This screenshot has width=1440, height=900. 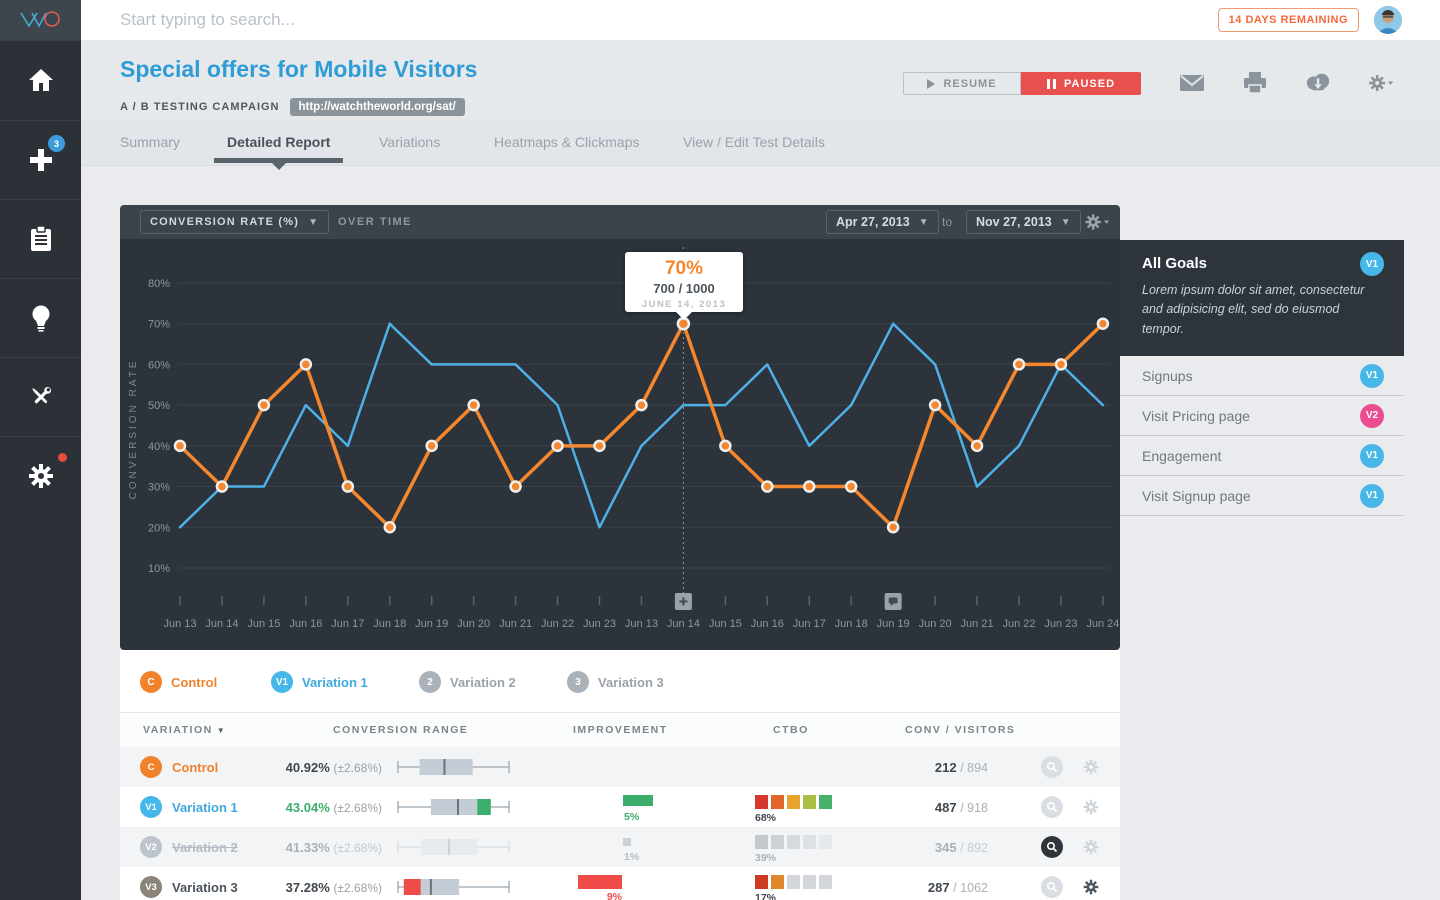 I want to click on chart-settings-gear-icon, so click(x=1097, y=222).